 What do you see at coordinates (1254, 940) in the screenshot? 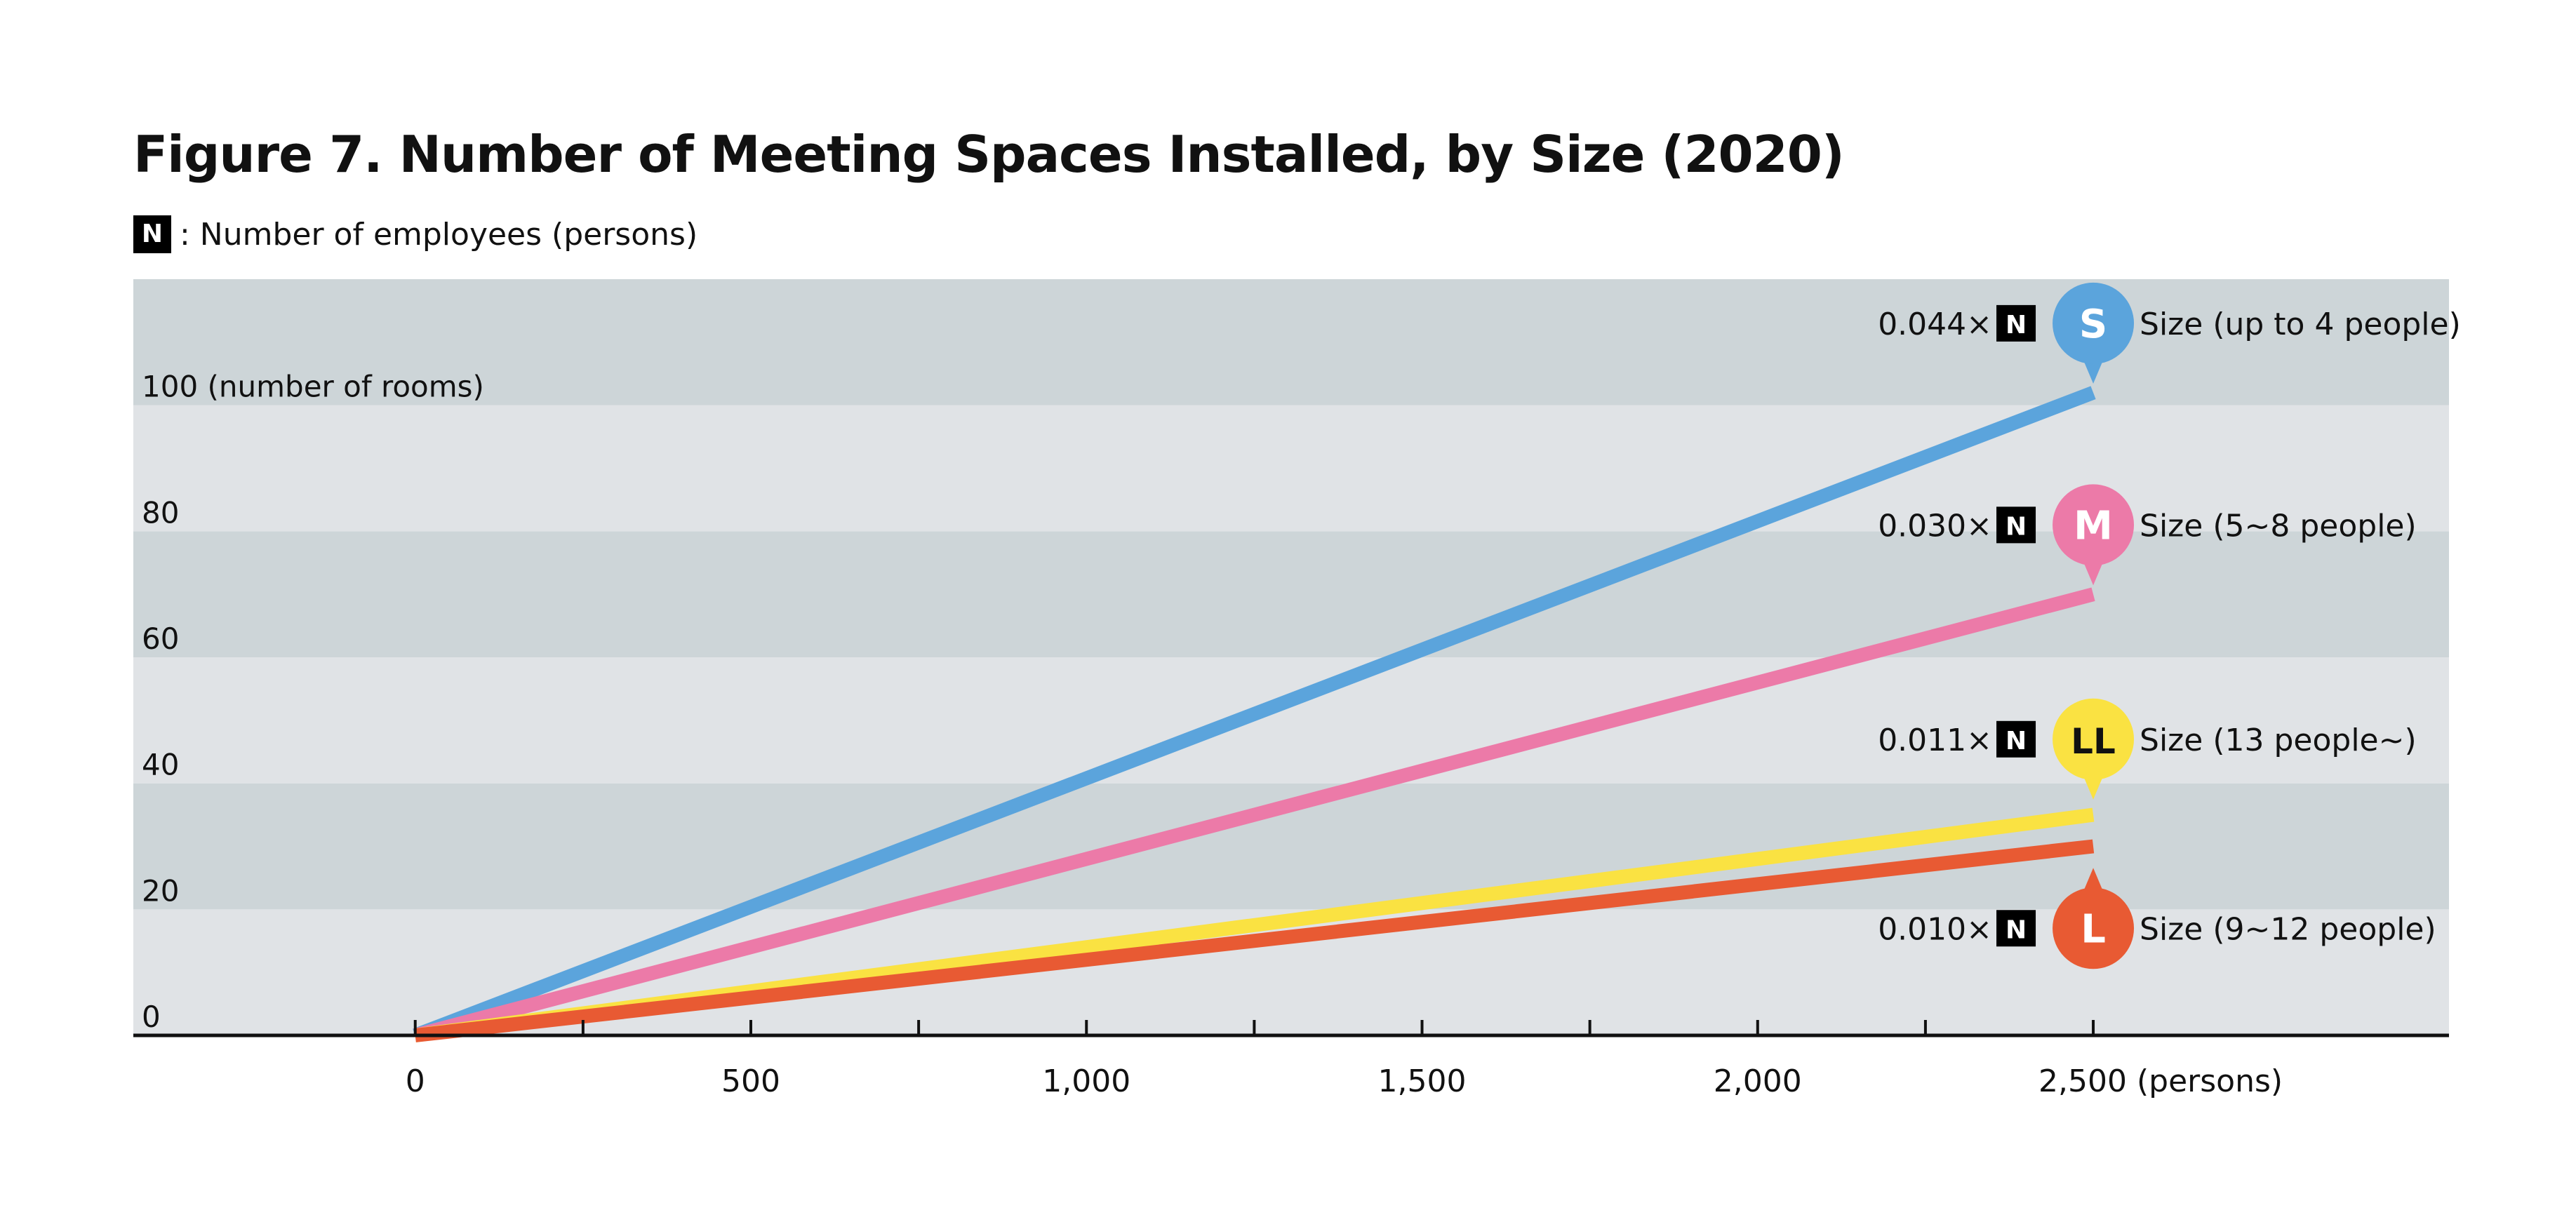
I see `series-line-l` at bounding box center [1254, 940].